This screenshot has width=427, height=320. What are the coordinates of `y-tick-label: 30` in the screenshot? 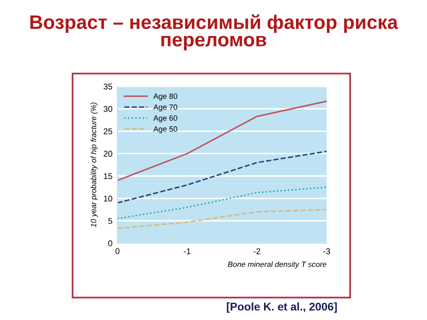 It's located at (108, 109).